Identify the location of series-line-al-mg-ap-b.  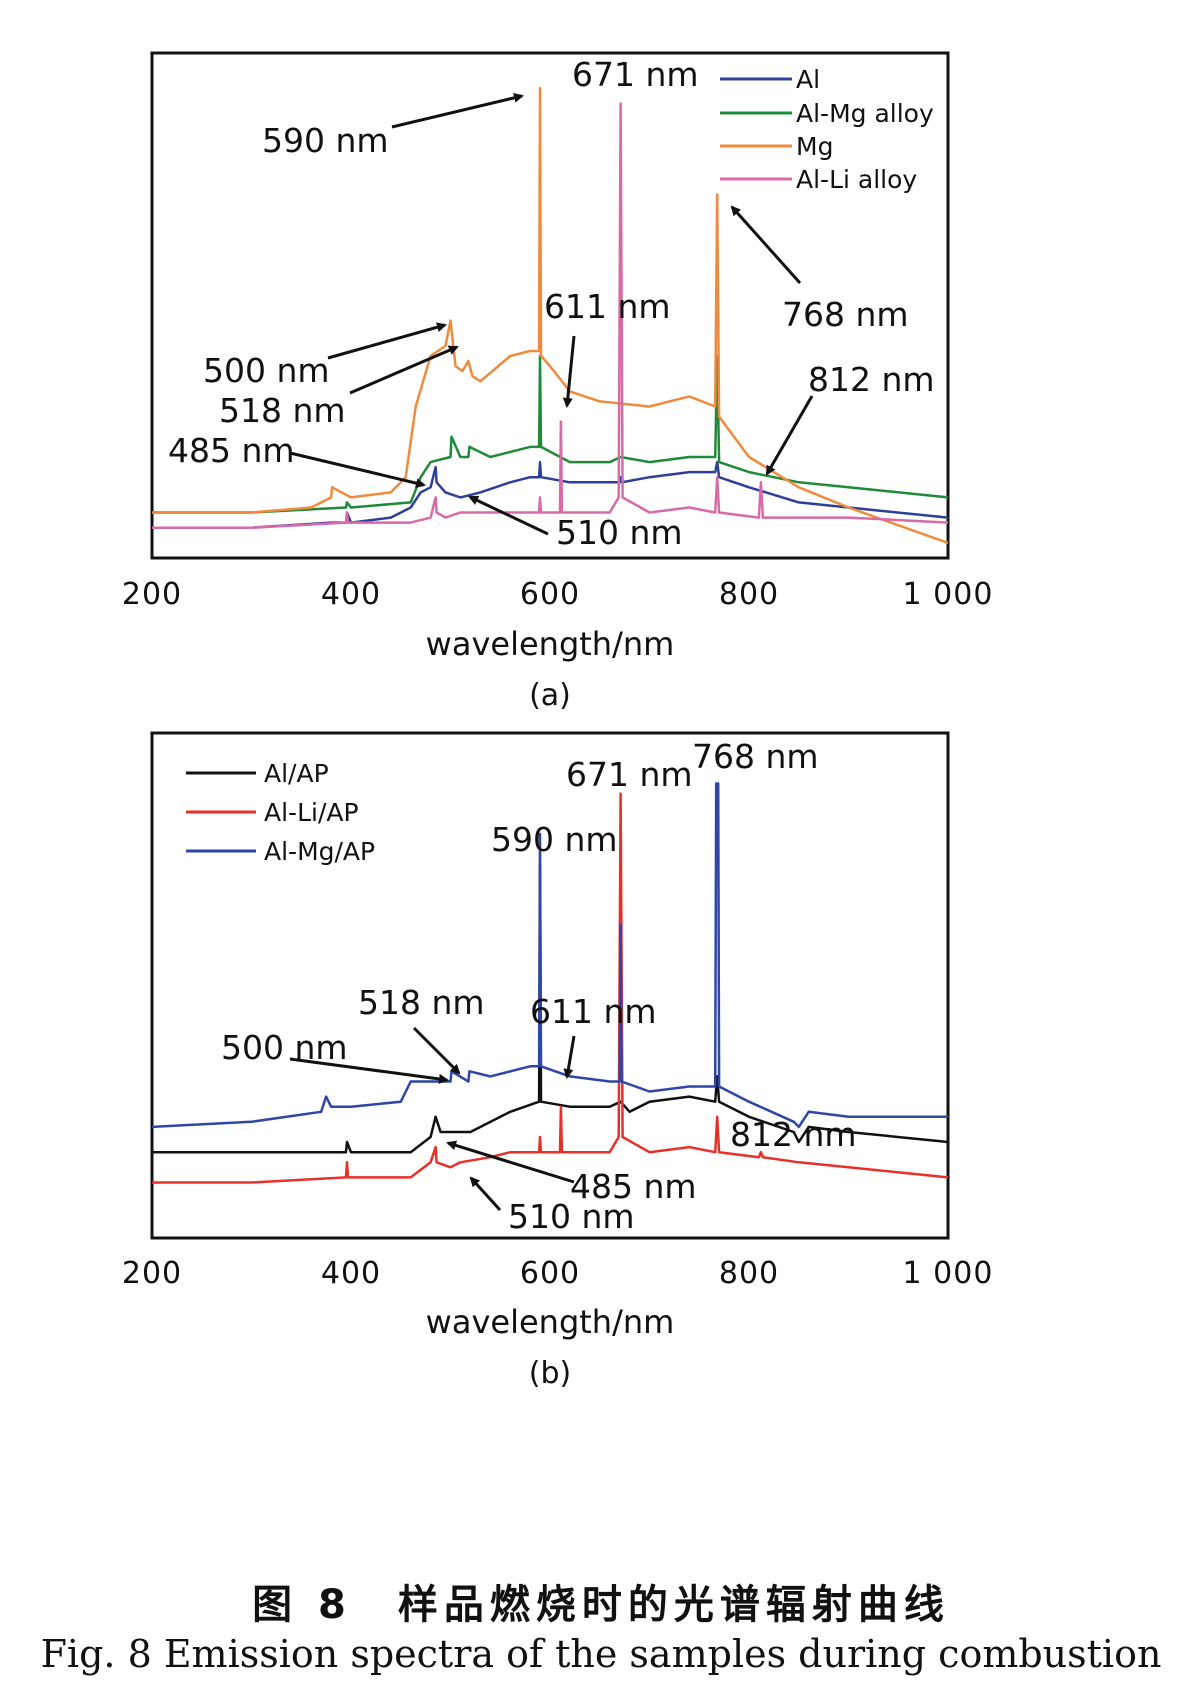
(549, 955).